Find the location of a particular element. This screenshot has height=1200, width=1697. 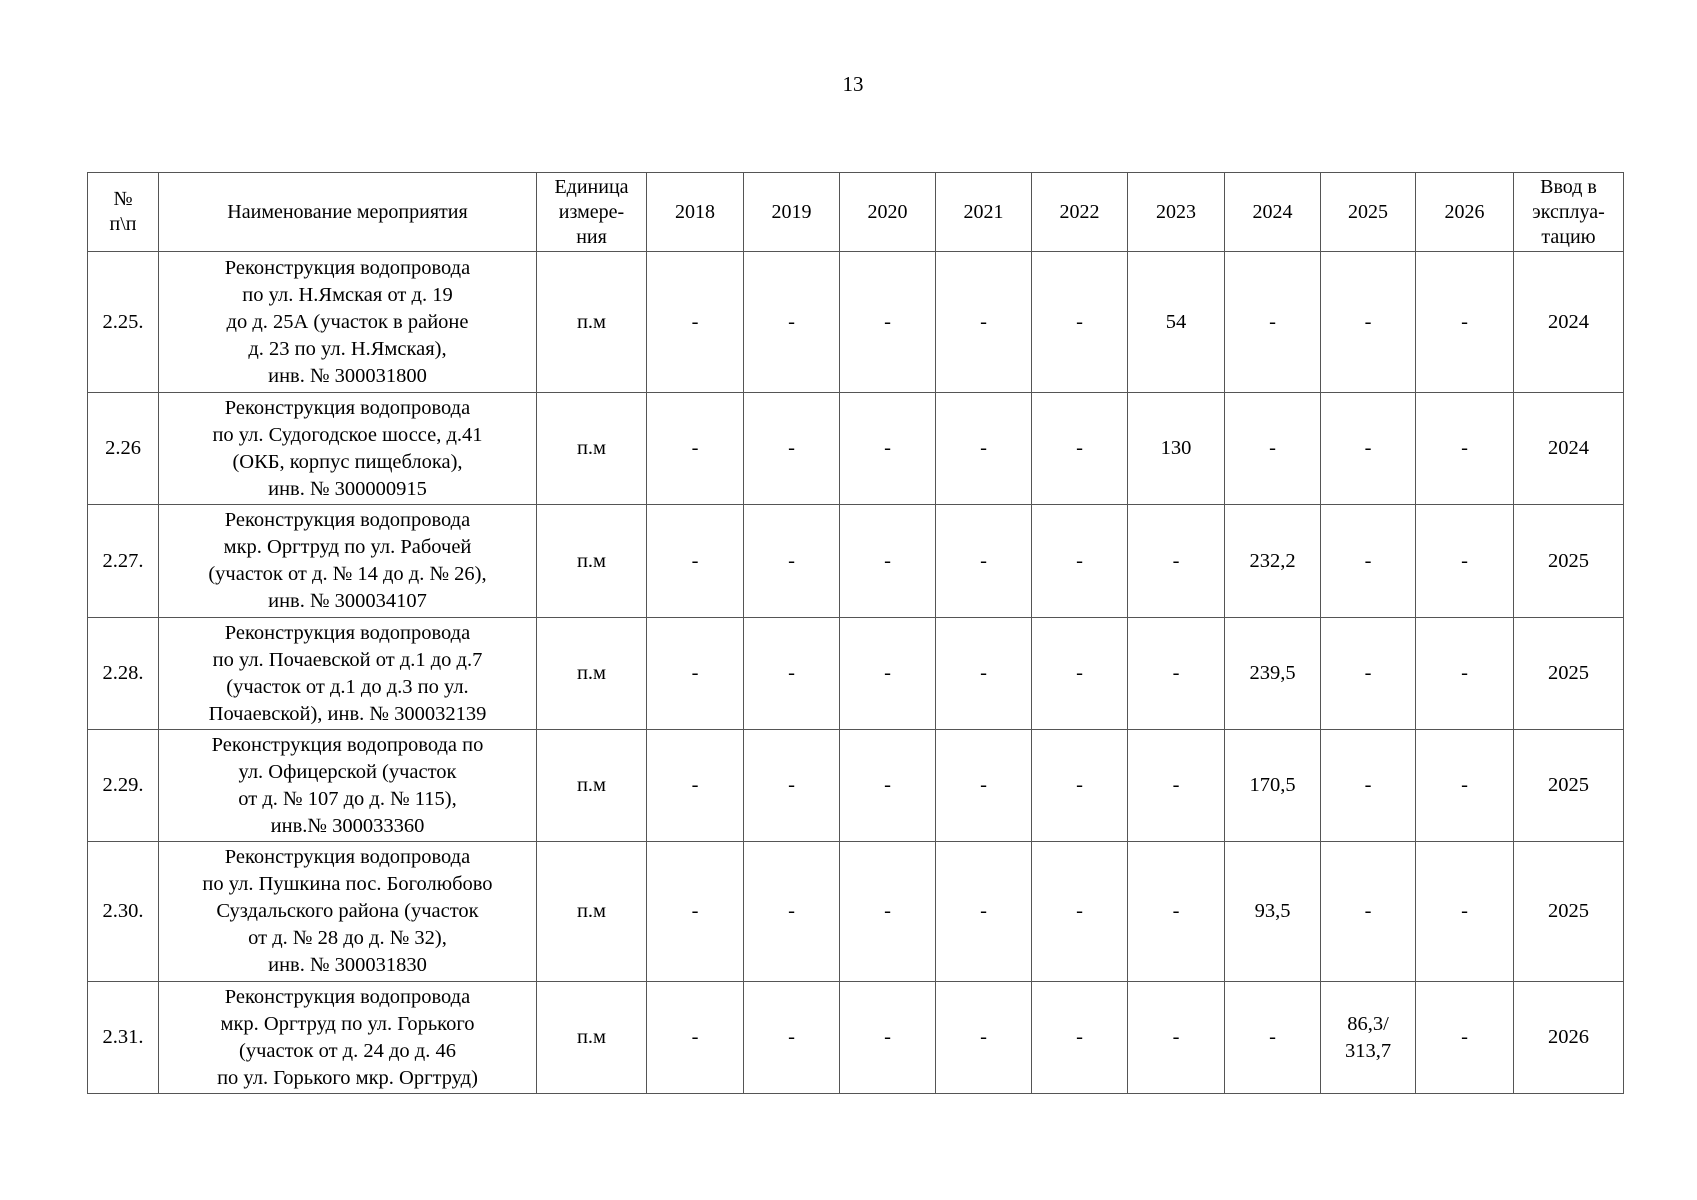

cell-commissioning: 2026 is located at coordinates (1568, 1037).